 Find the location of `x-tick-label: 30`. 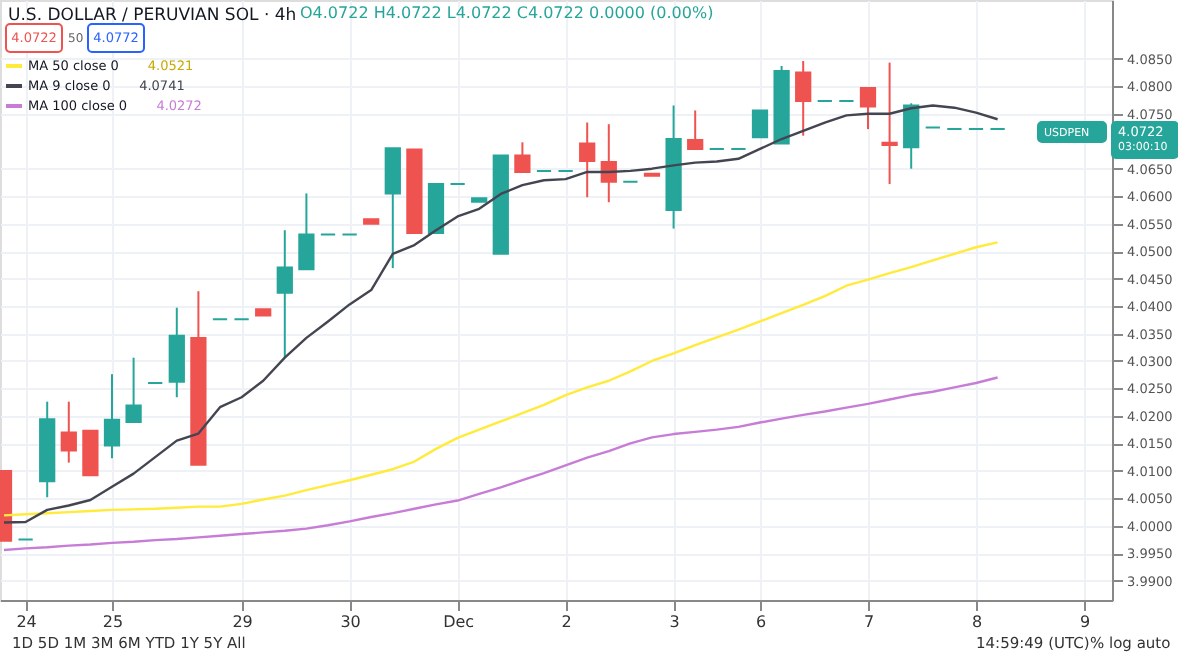

x-tick-label: 30 is located at coordinates (350, 622).